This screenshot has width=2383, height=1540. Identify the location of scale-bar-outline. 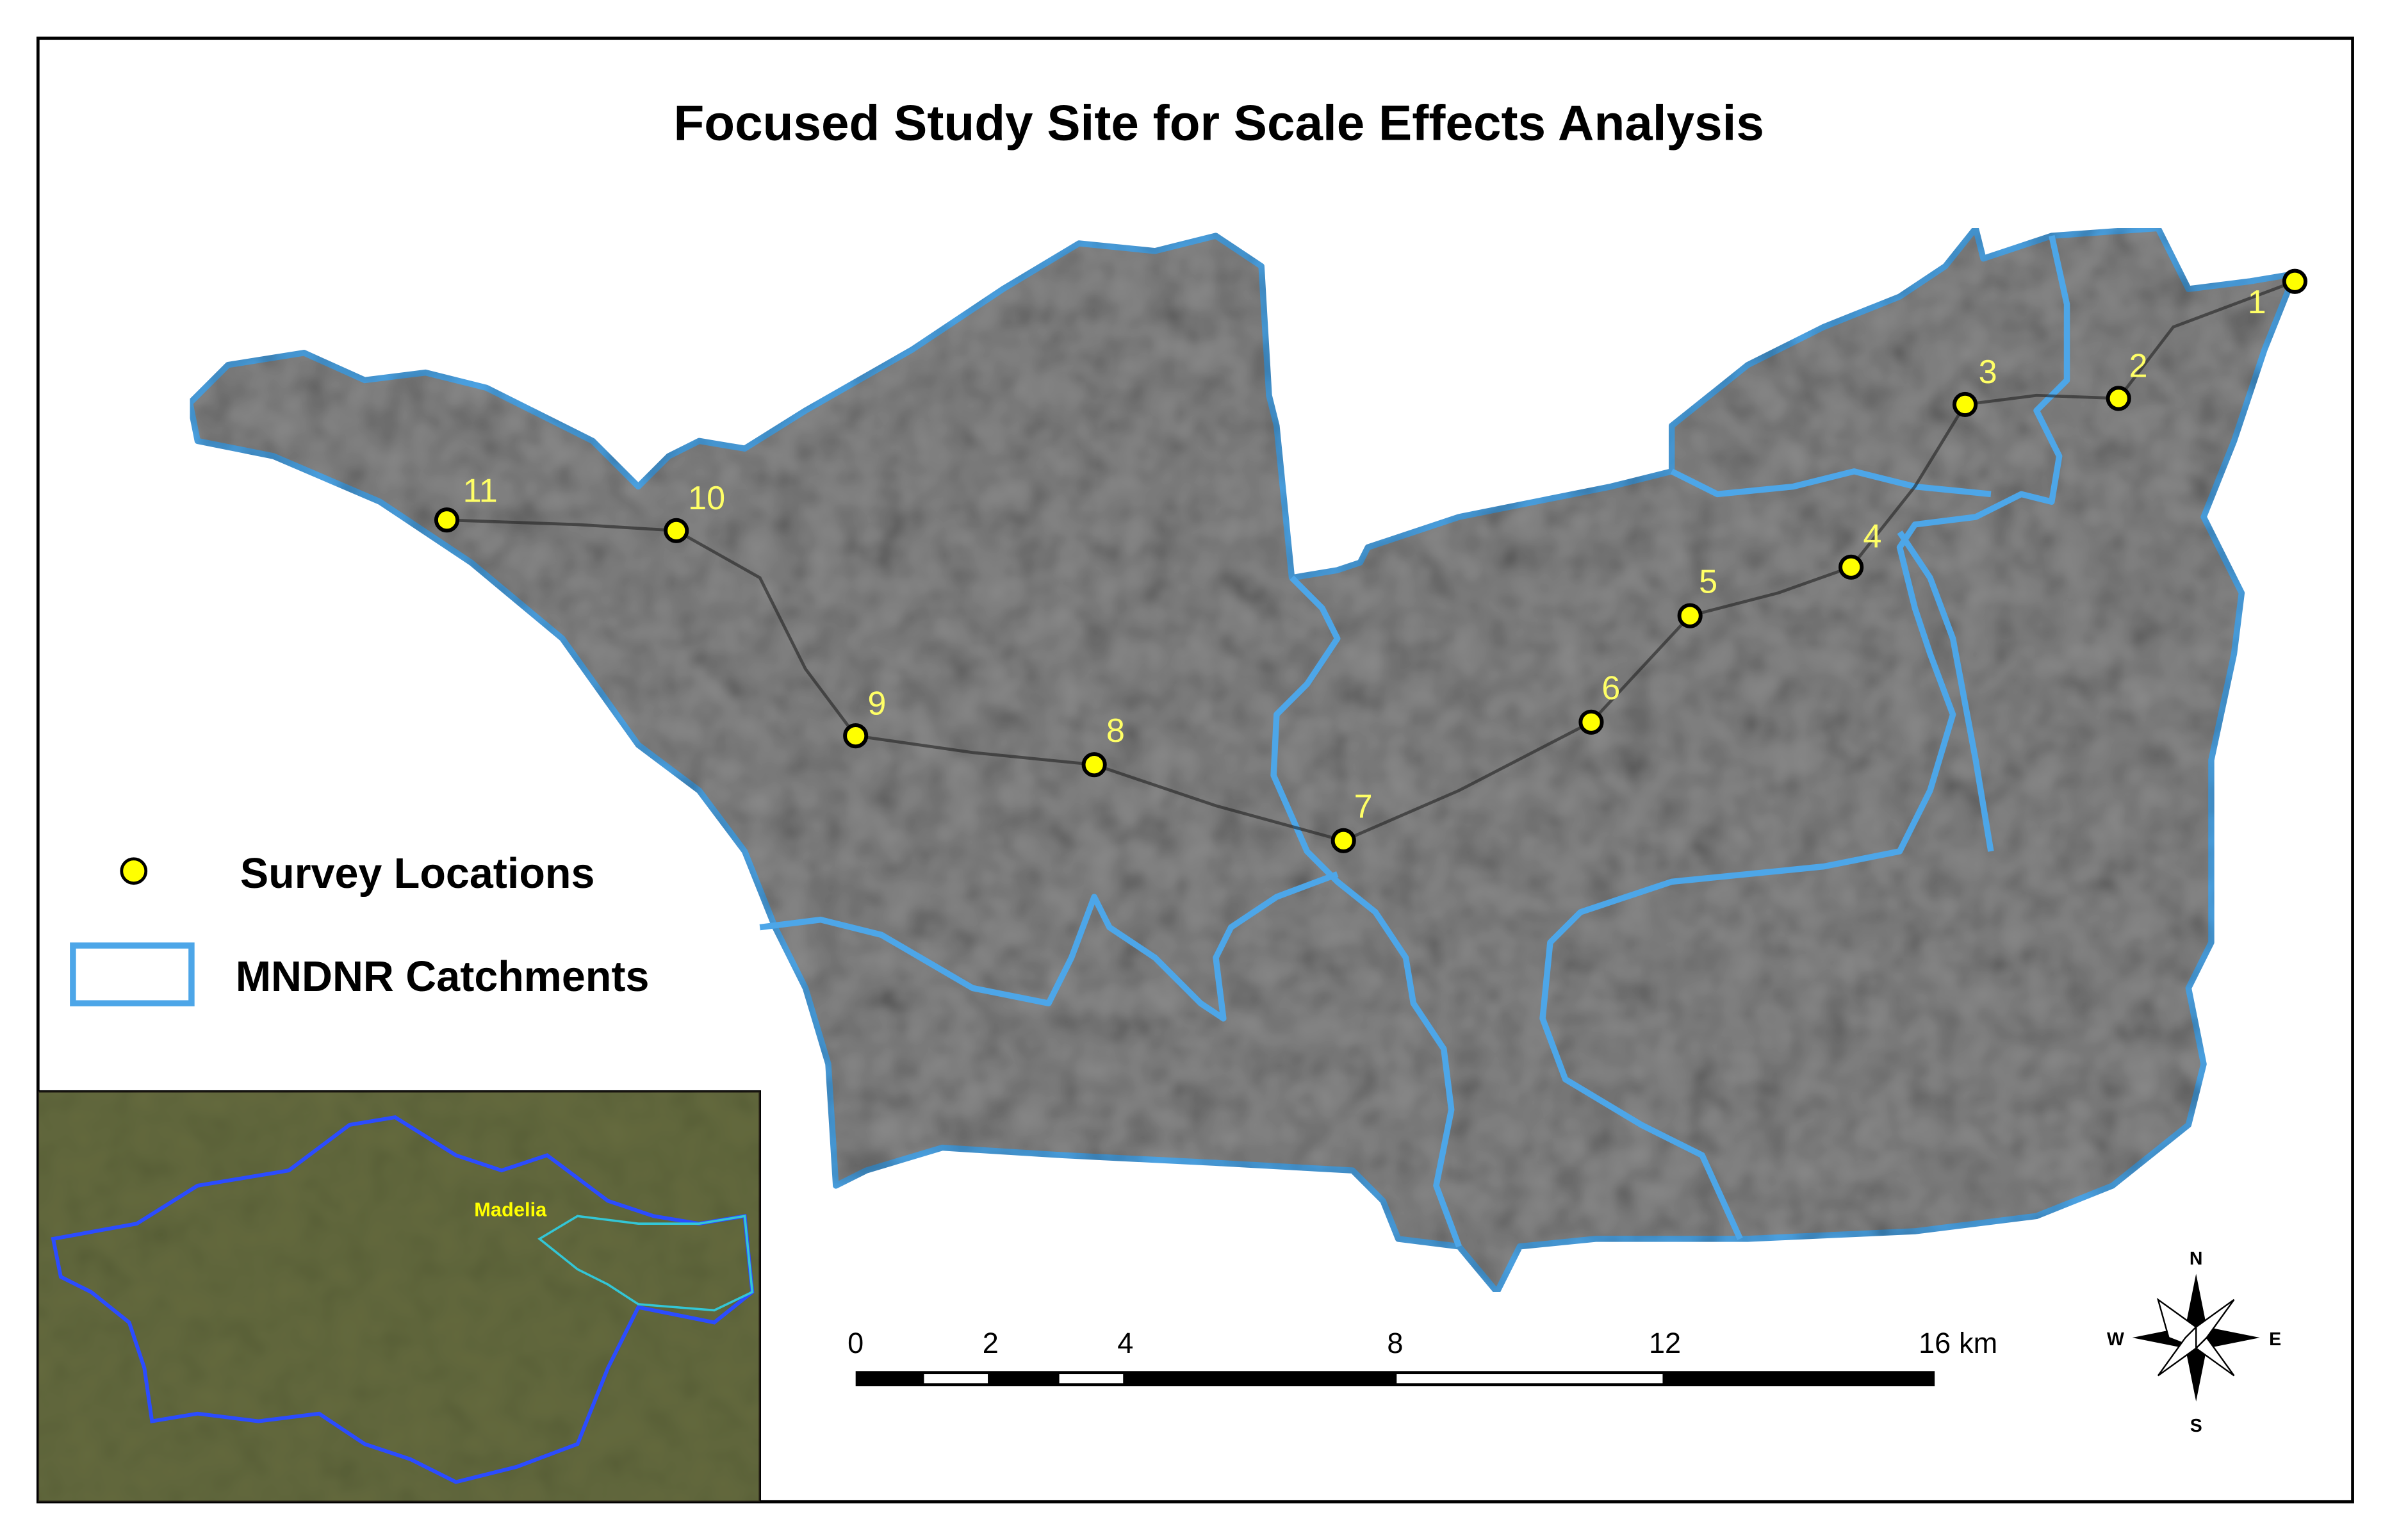
(1395, 1379).